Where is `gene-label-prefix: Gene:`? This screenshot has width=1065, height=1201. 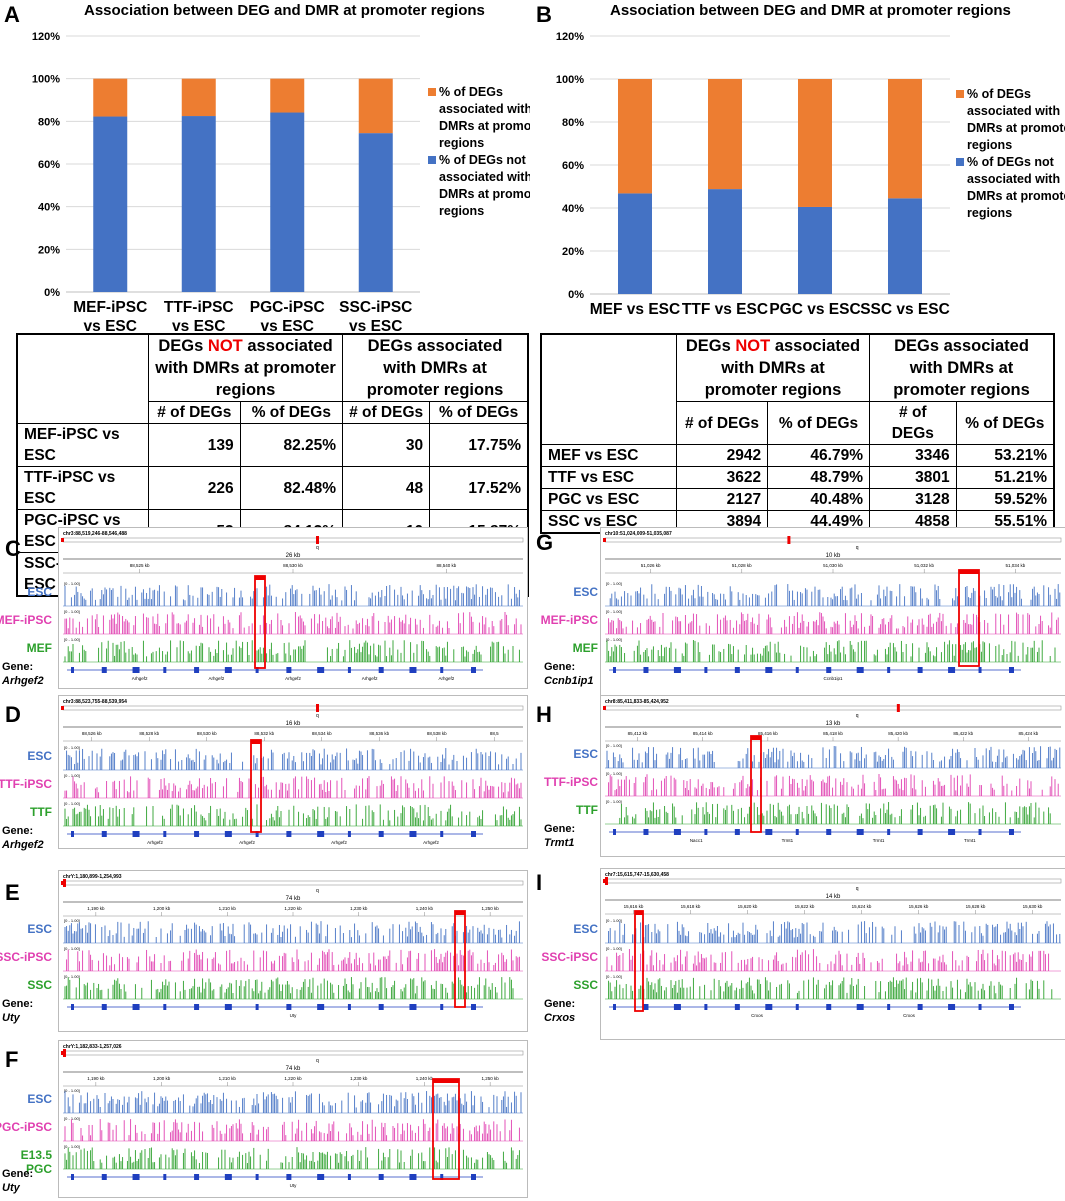 gene-label-prefix: Gene: is located at coordinates (560, 1004).